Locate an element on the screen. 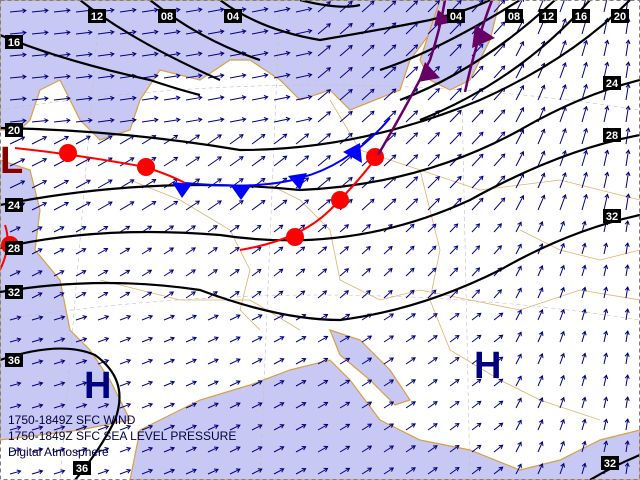 The height and width of the screenshot is (480, 640). warm-front-east is located at coordinates (309, 202).